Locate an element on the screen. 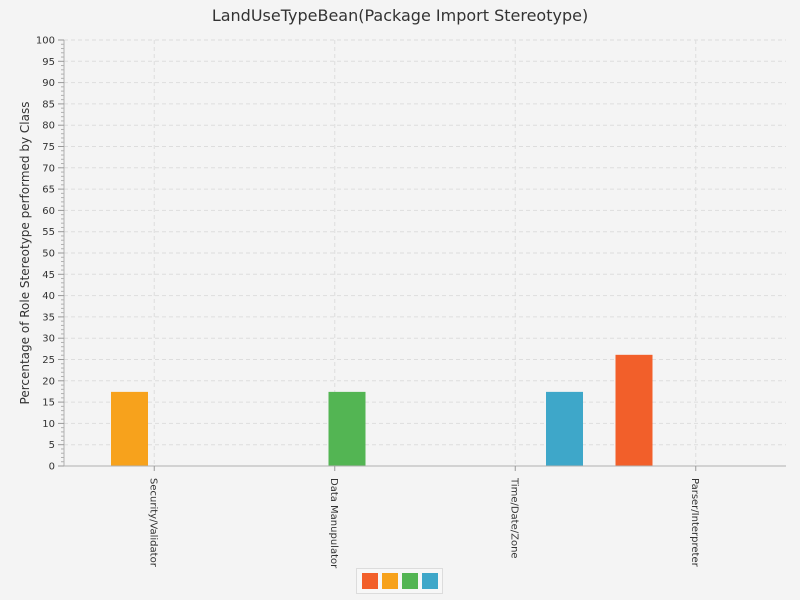 This screenshot has height=600, width=800. y-tick-label: 90 is located at coordinates (48, 83).